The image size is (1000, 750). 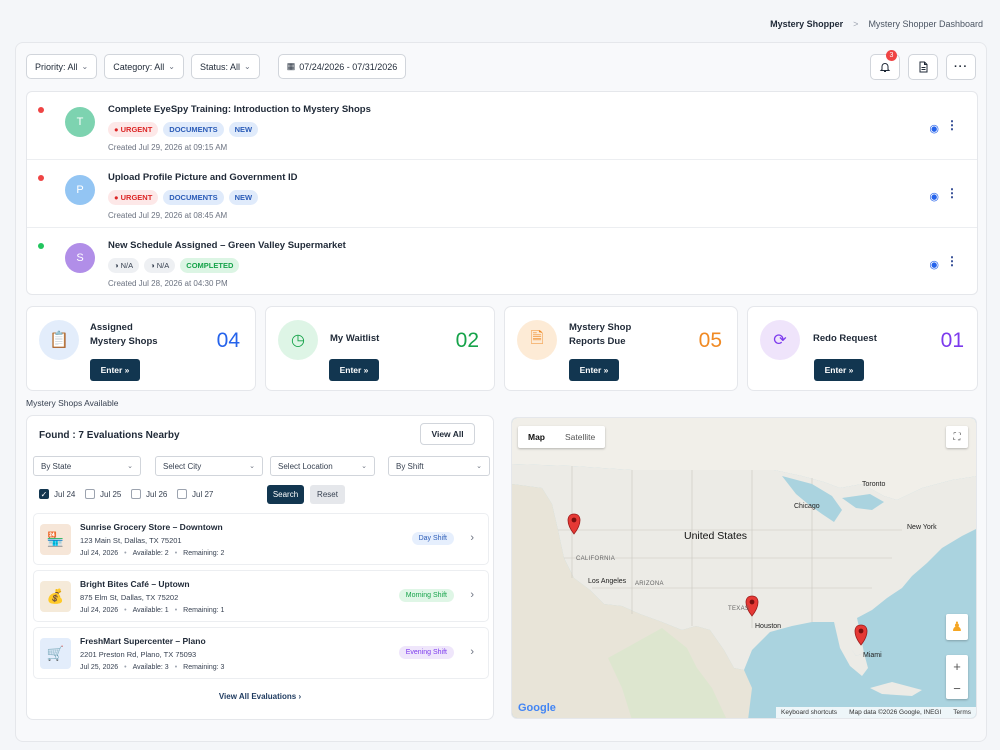 What do you see at coordinates (895, 712) in the screenshot?
I see `map-data-text: Map data ©2026 Google, INEGI` at bounding box center [895, 712].